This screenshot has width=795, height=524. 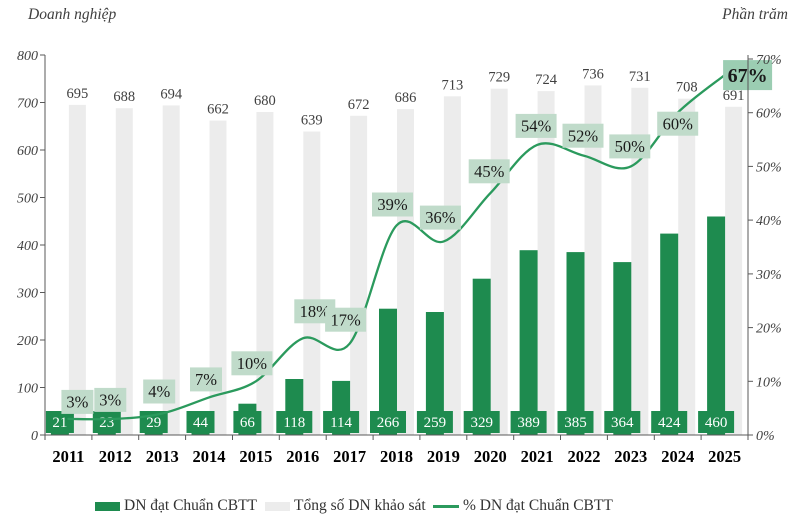 What do you see at coordinates (434, 373) in the screenshot?
I see `bar-achieved-2019` at bounding box center [434, 373].